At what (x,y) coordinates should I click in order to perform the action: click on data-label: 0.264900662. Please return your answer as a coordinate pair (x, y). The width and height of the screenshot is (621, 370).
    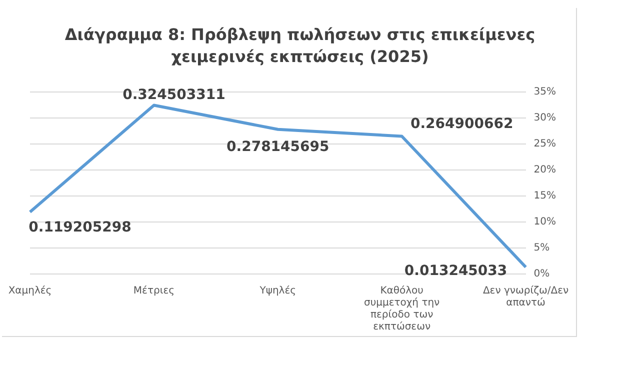
    Looking at the image, I should click on (462, 124).